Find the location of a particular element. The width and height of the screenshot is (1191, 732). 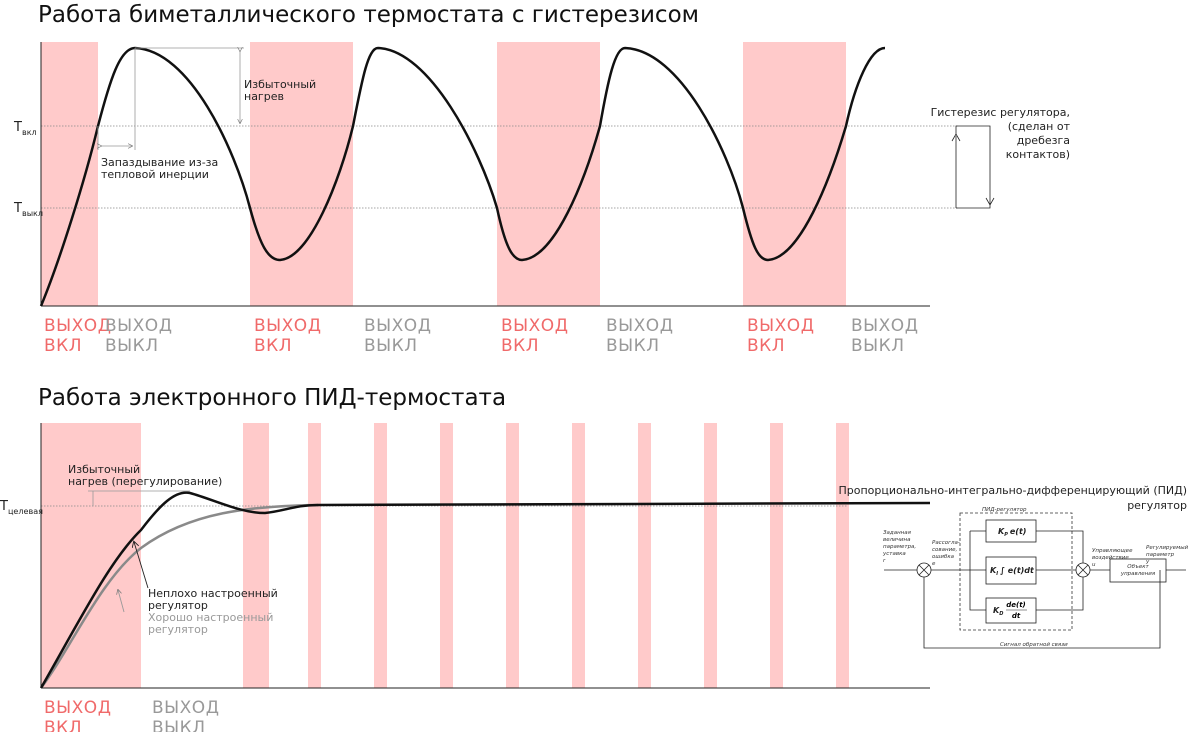

t-off-label-main: T is located at coordinates (17, 208).